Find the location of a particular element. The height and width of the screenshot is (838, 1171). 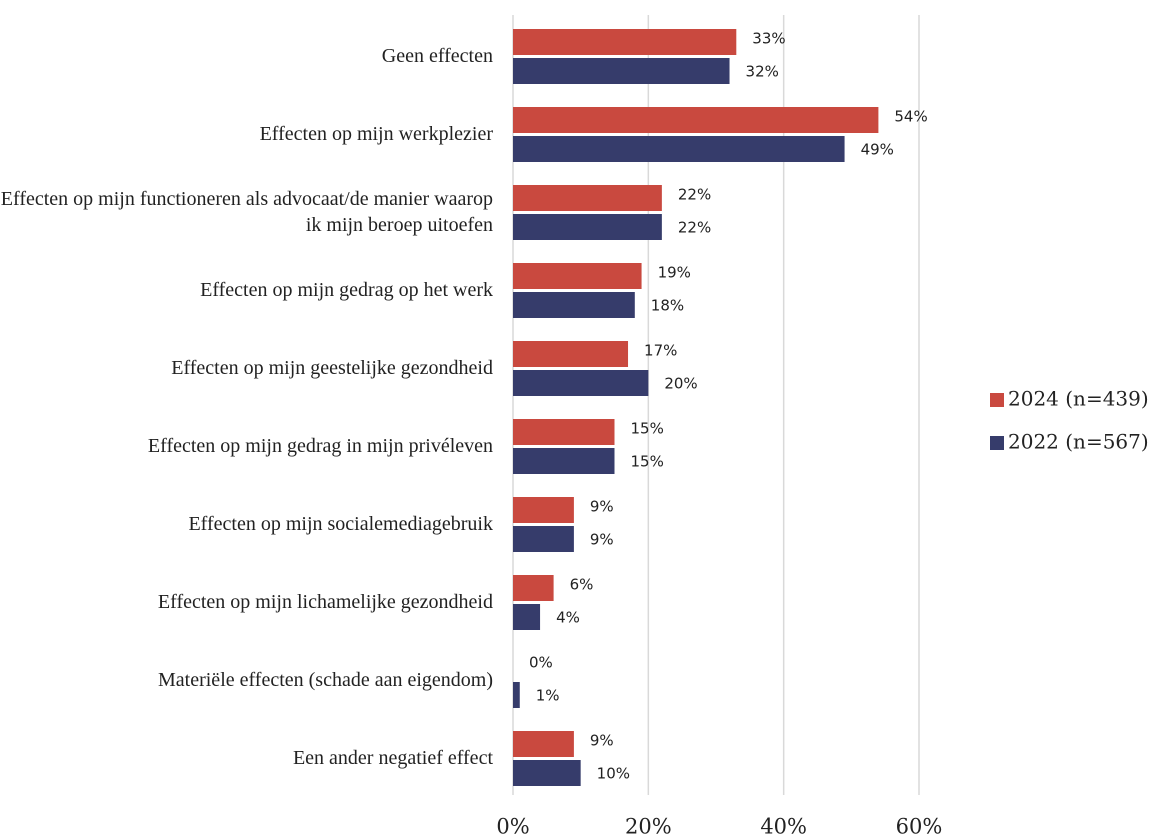

category-label: Een ander negatief effect is located at coordinates (392, 758).